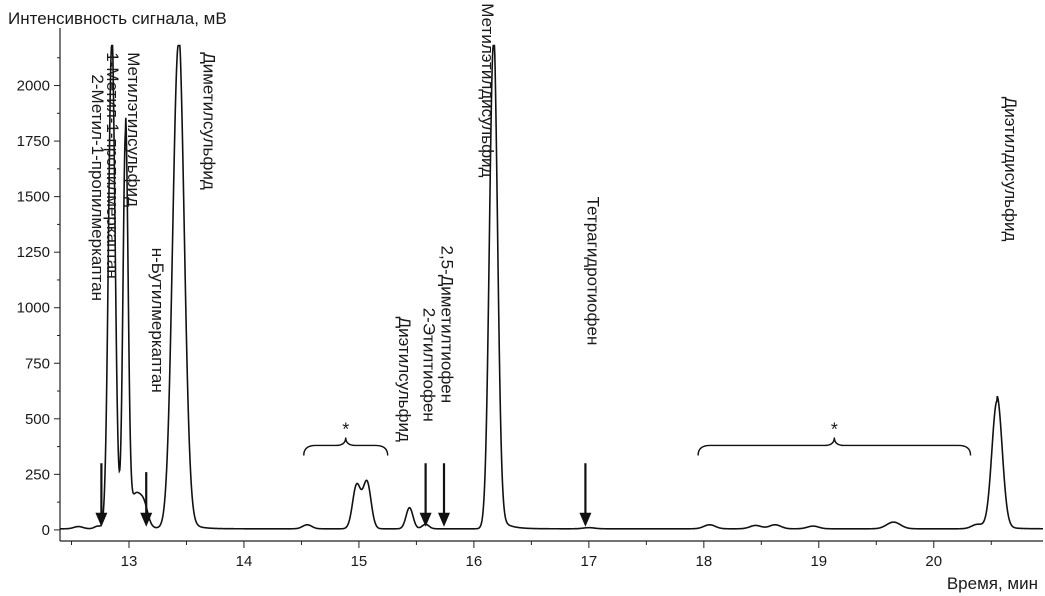 The width and height of the screenshot is (1045, 596). I want to click on x-tick-label: 18, so click(703, 561).